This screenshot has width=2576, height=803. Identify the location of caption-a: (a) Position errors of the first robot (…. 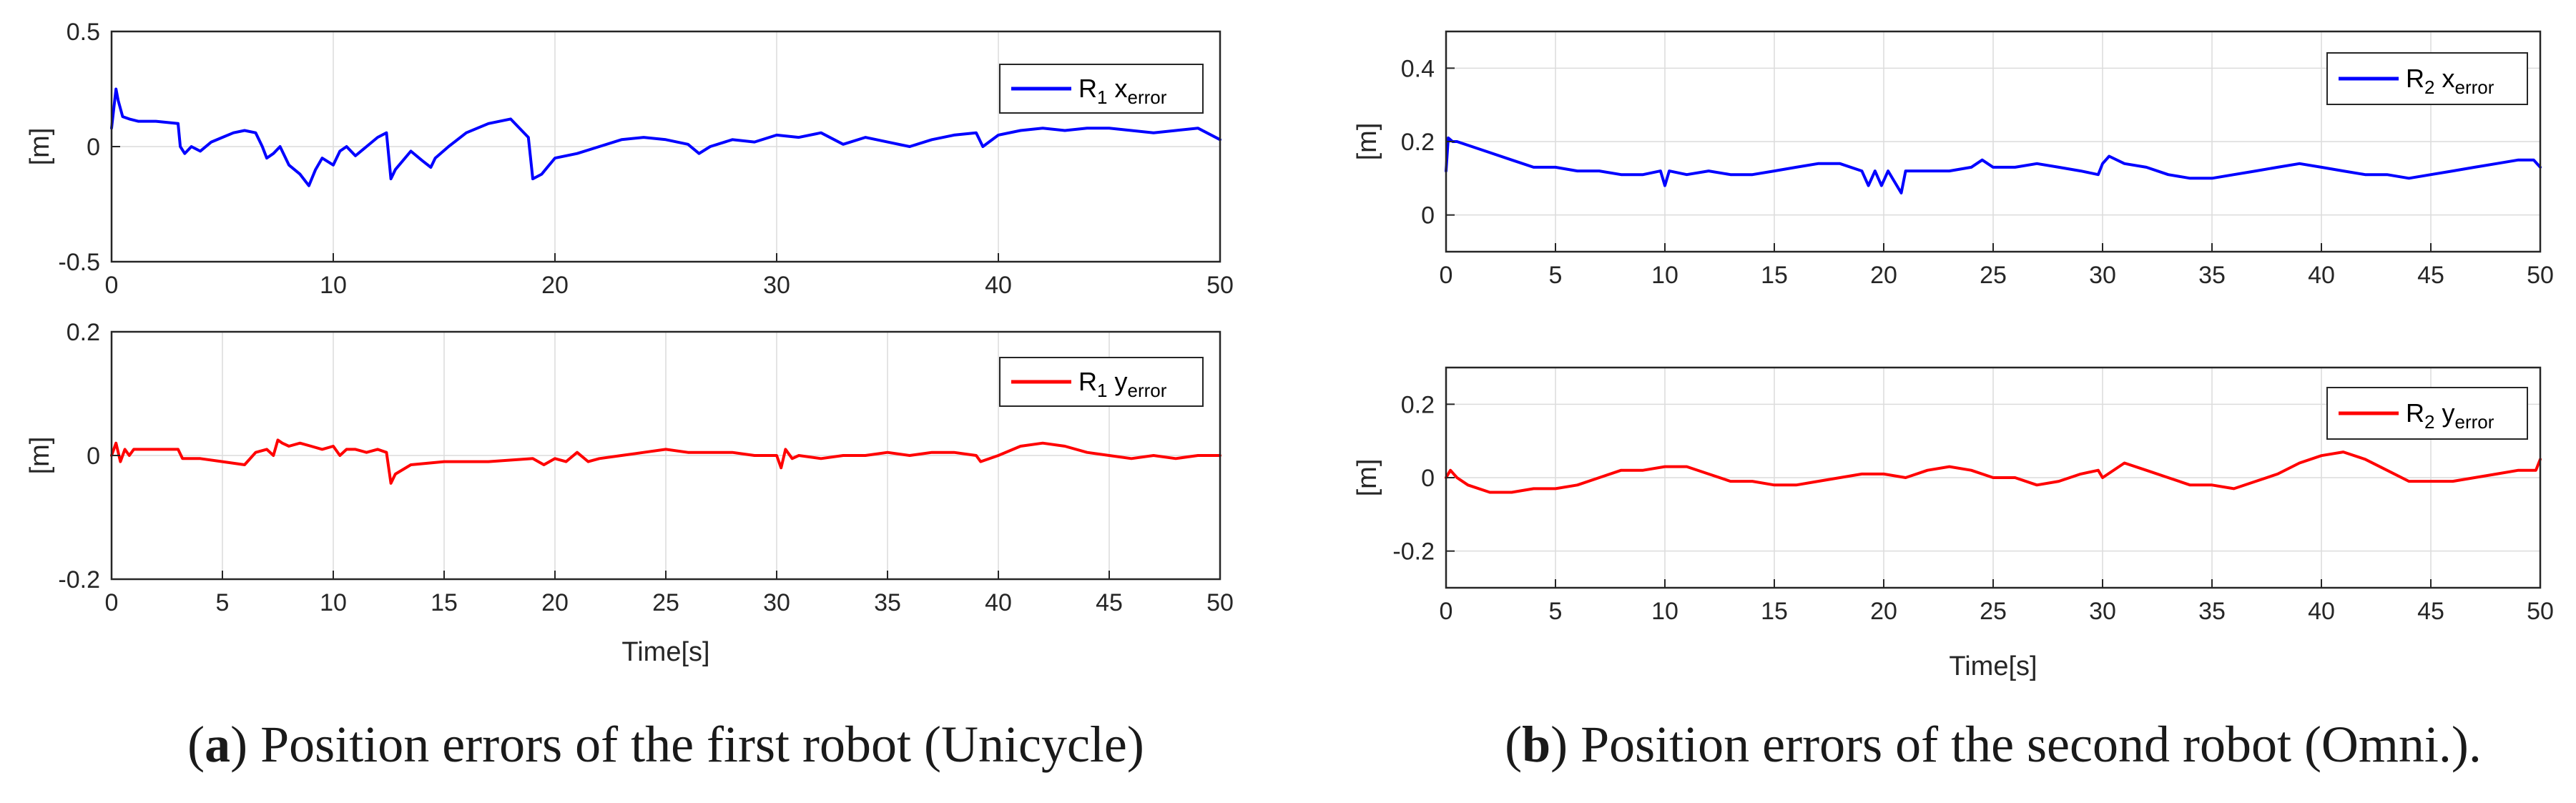
(665, 745).